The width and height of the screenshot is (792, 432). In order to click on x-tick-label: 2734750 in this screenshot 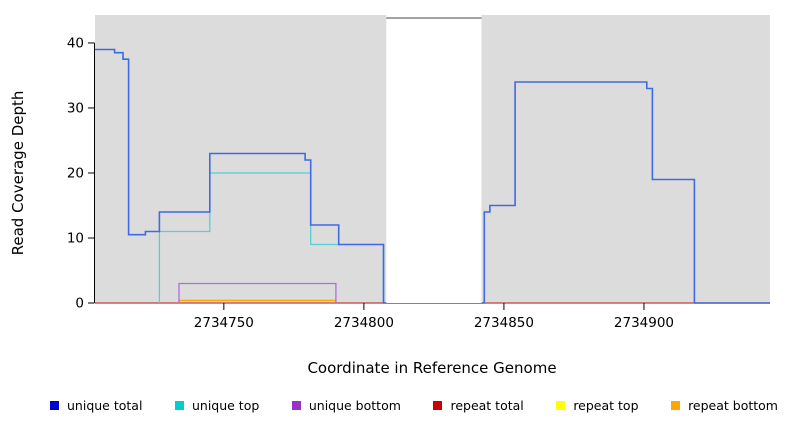, I will do `click(224, 323)`.